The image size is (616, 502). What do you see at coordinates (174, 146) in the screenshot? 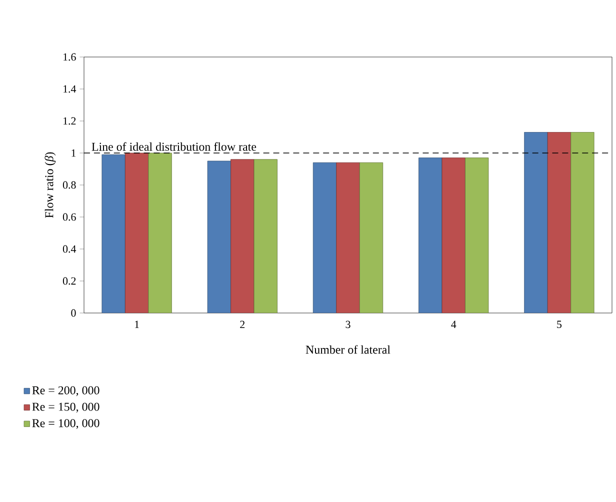
I see `ref-line-label: Line of ideal distribution flow rate` at bounding box center [174, 146].